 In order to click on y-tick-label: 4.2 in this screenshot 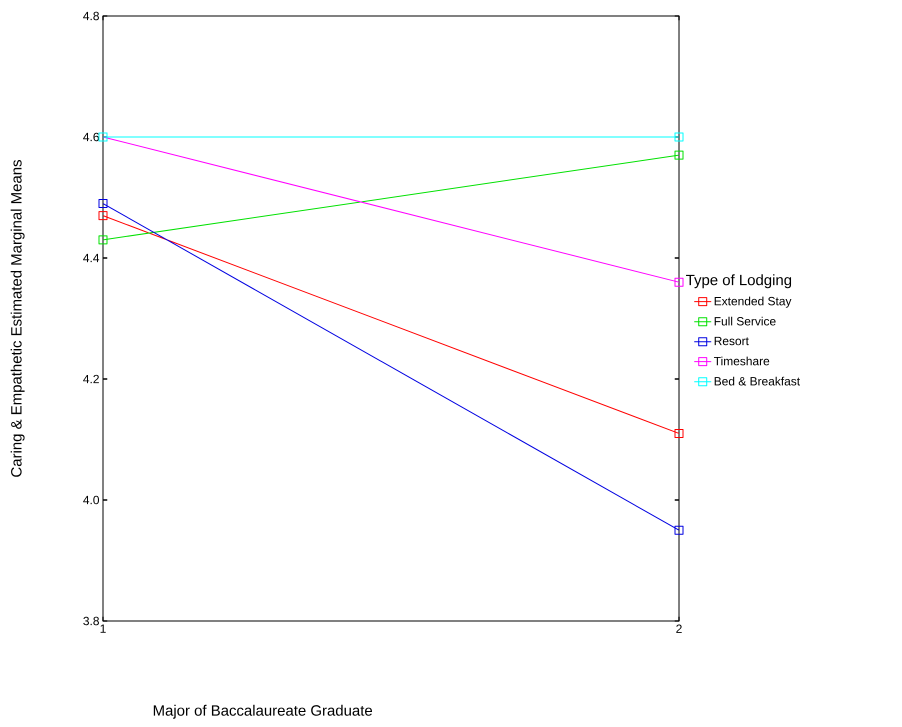, I will do `click(91, 379)`.